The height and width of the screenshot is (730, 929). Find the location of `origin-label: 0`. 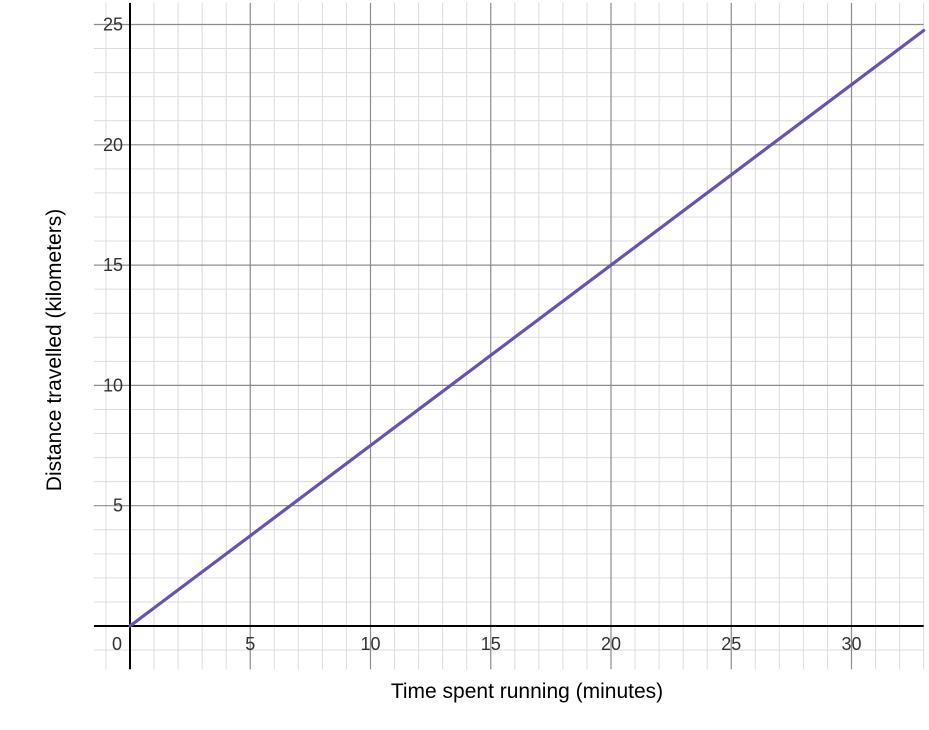

origin-label: 0 is located at coordinates (117, 644).